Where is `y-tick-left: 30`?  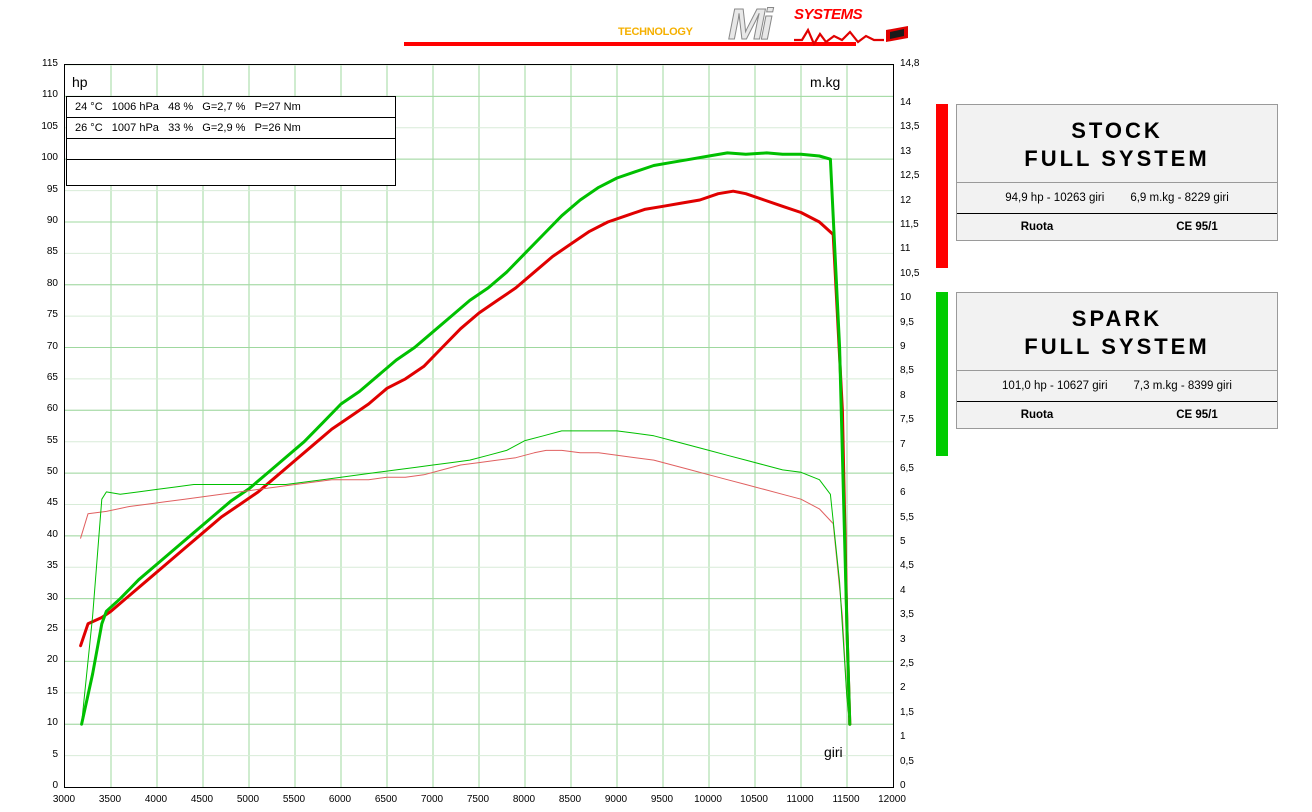
y-tick-left: 30 is located at coordinates (52, 597).